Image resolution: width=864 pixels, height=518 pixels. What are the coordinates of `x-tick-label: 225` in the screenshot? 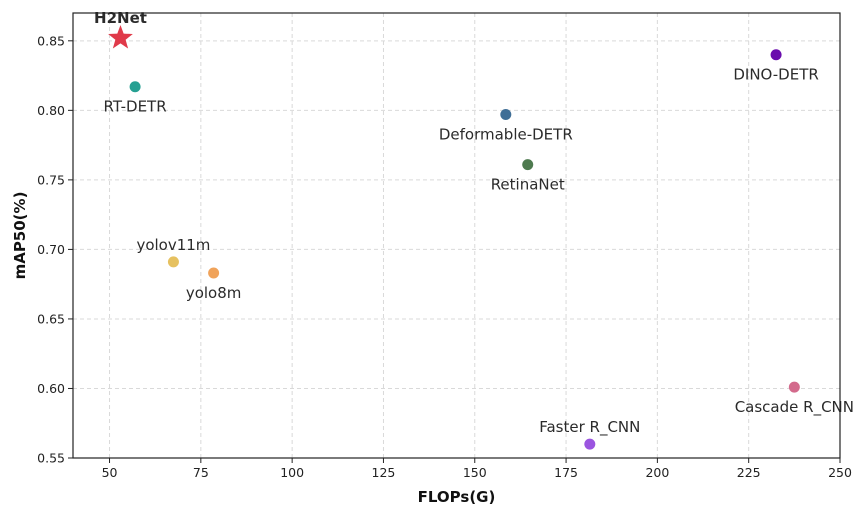 It's located at (749, 472).